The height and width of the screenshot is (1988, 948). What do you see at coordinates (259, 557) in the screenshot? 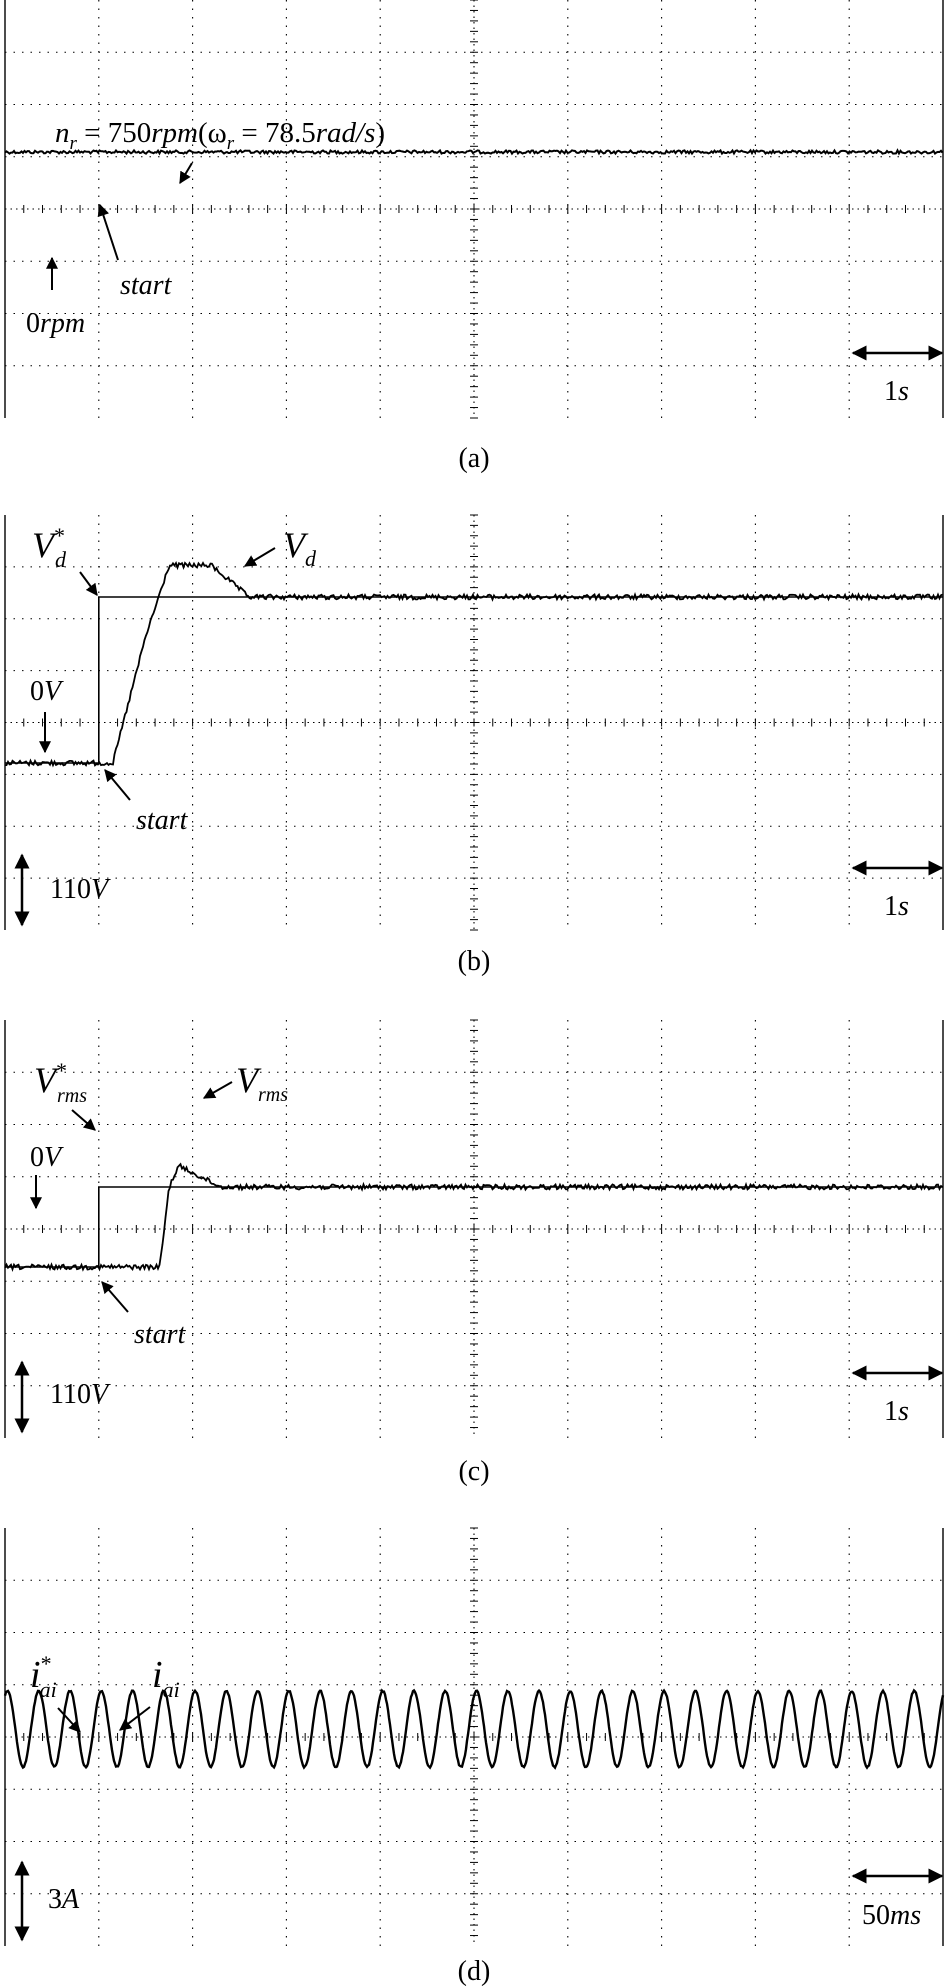
I see `panel-b-measured-arrow` at bounding box center [259, 557].